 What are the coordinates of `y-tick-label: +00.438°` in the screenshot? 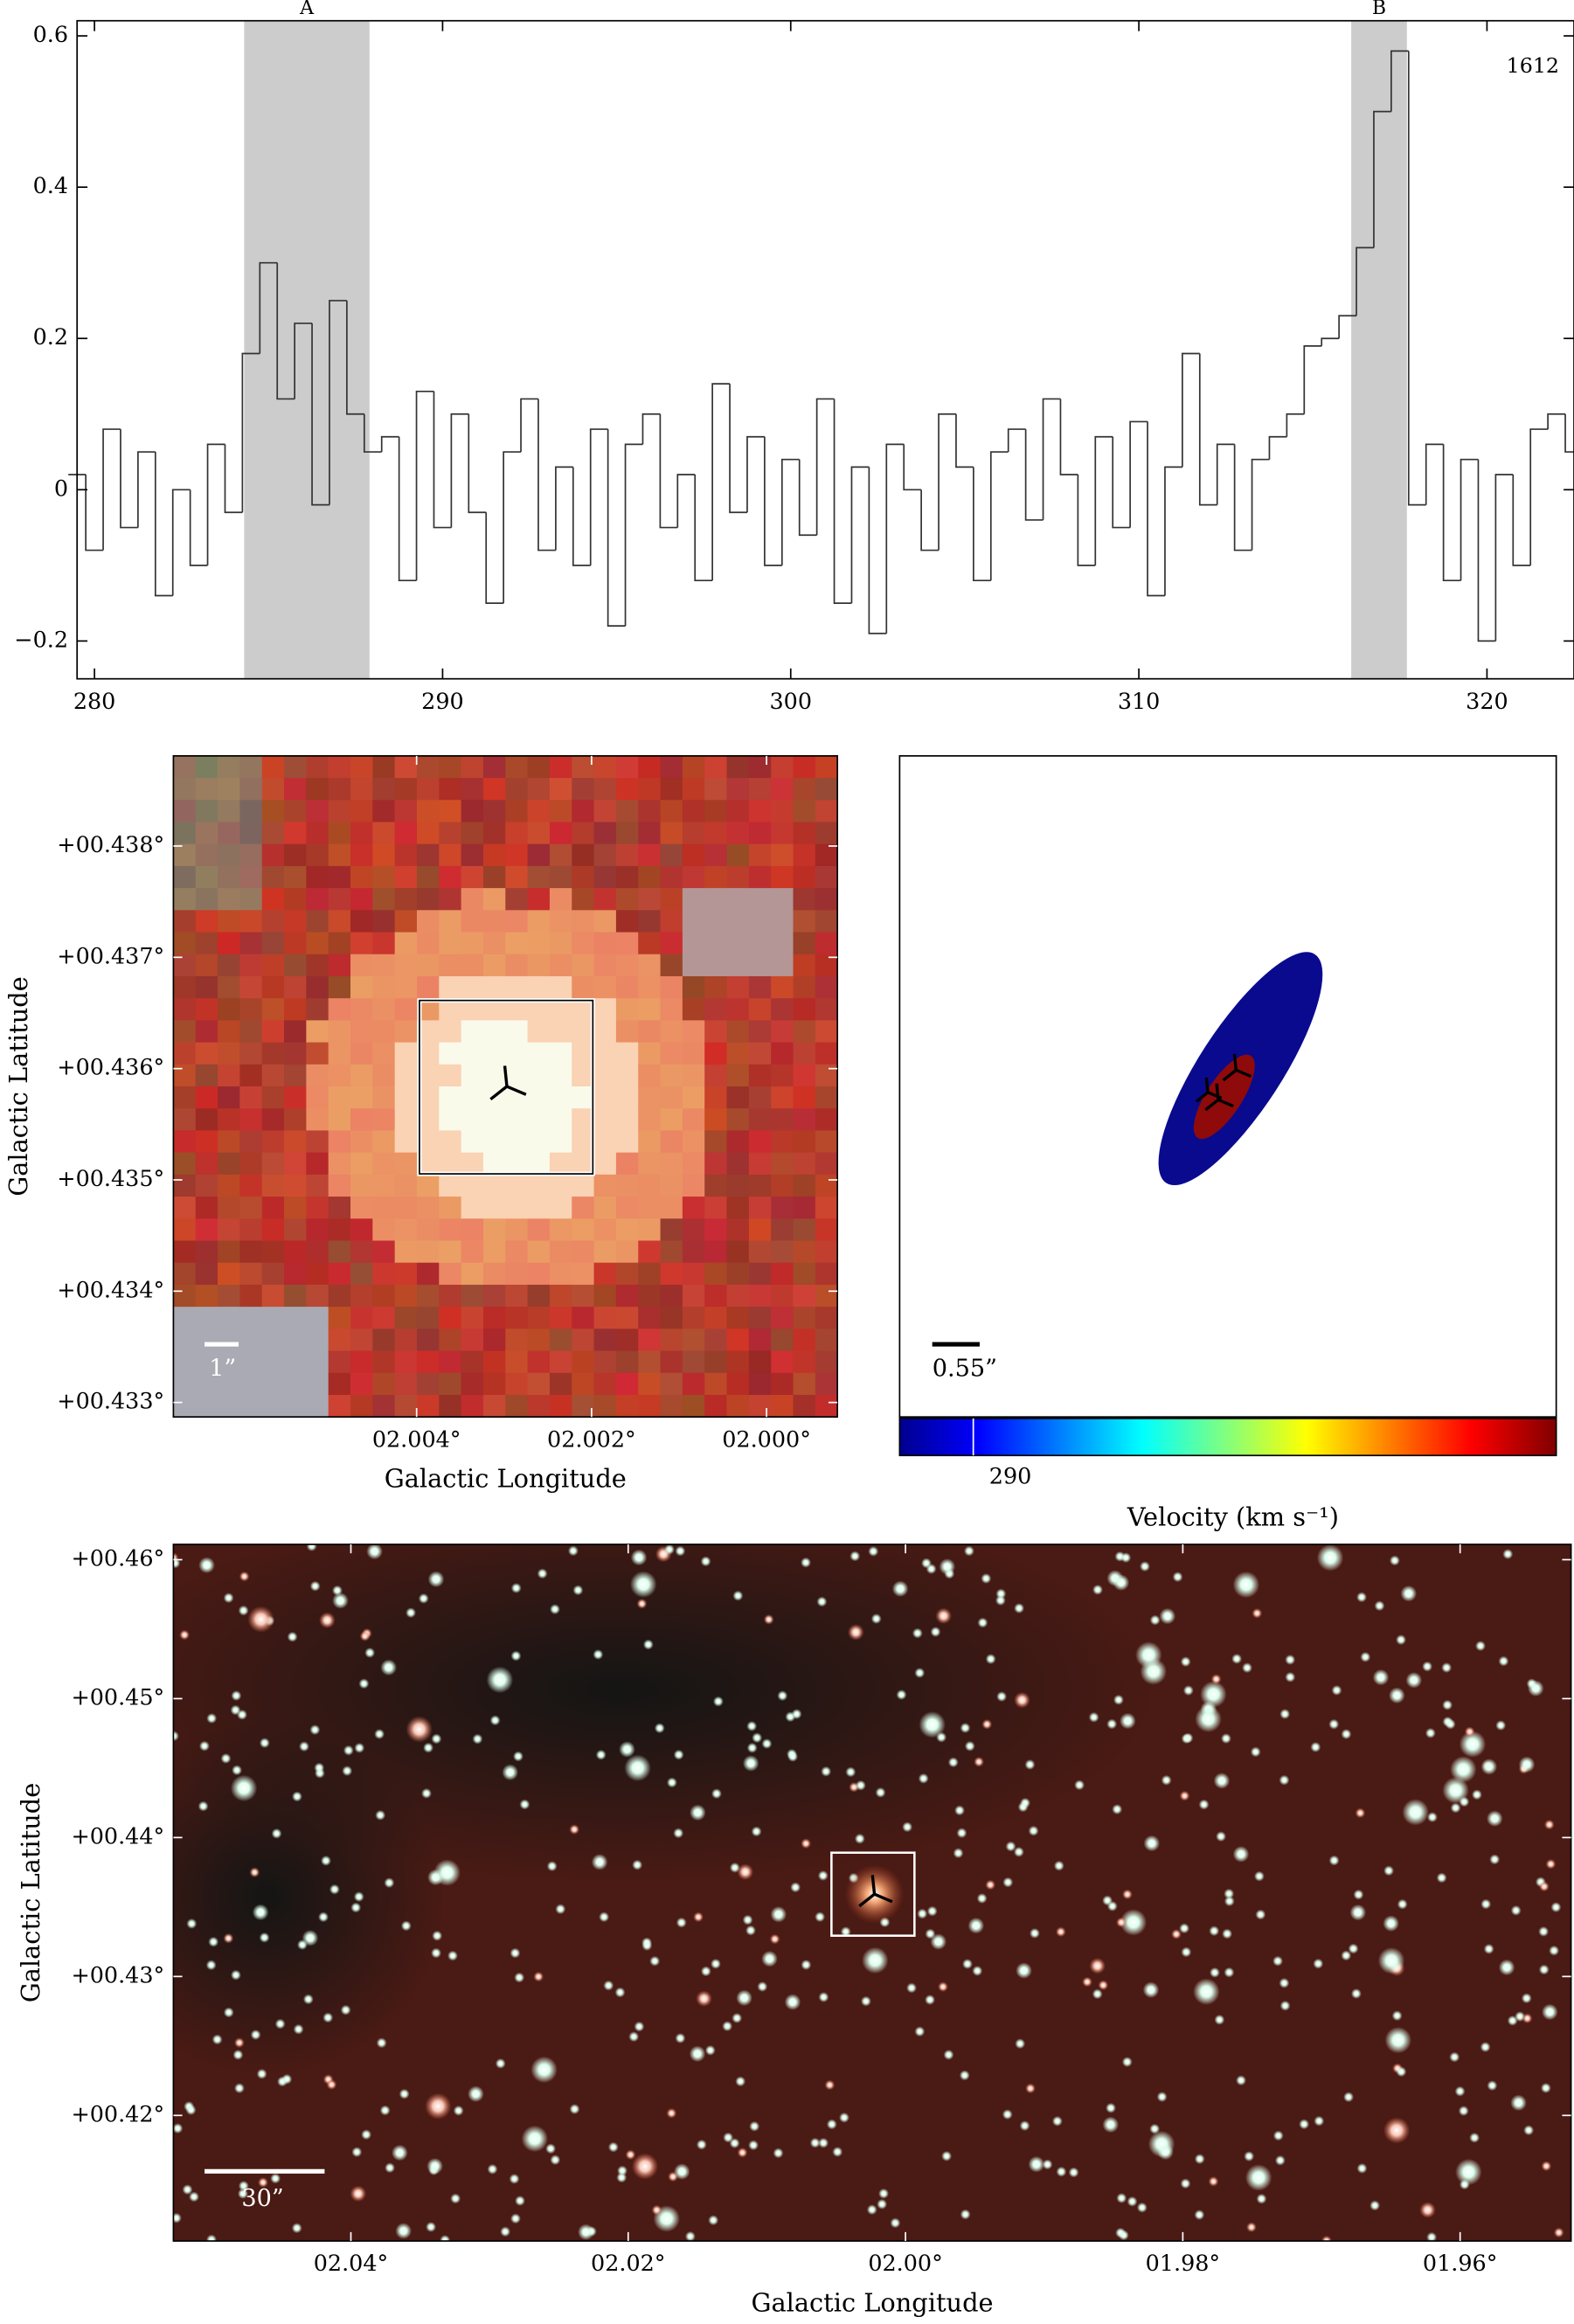 It's located at (110, 844).